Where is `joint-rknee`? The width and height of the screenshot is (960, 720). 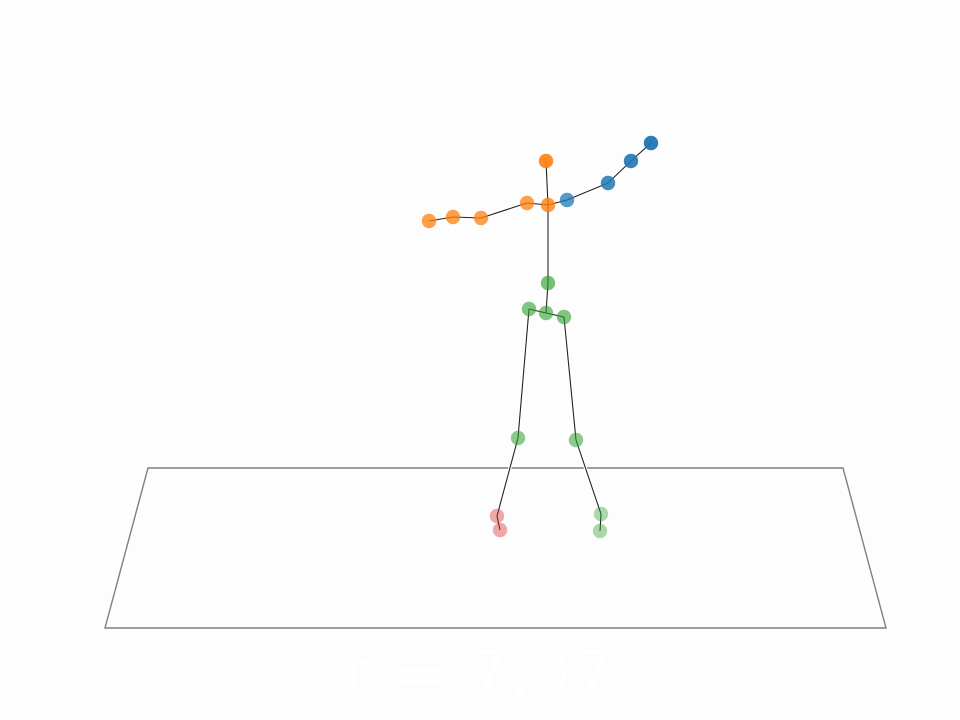
joint-rknee is located at coordinates (576, 440).